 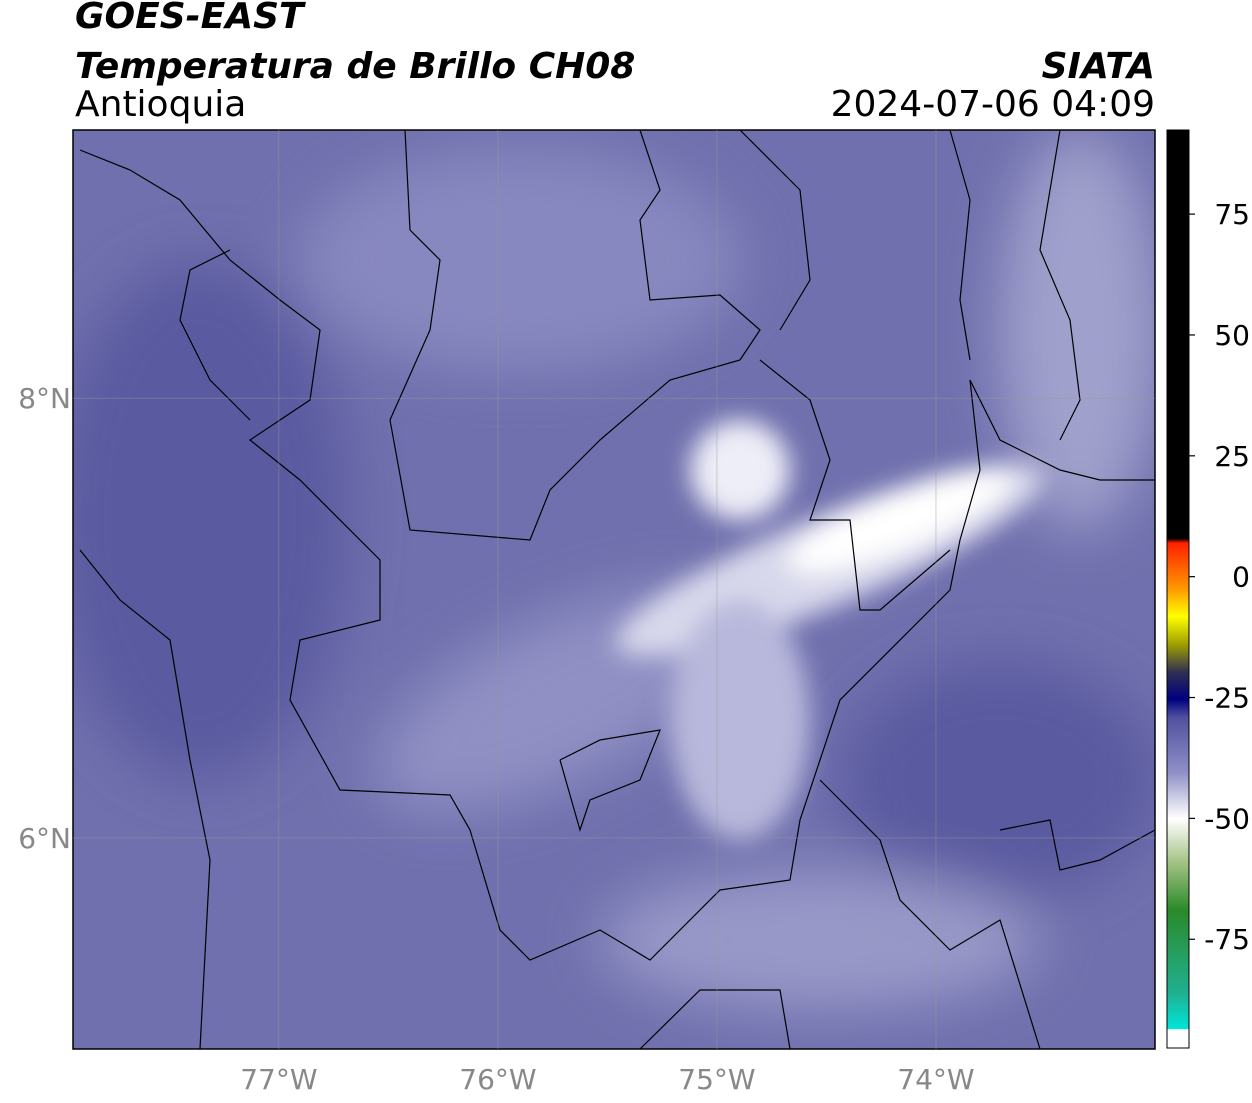 I want to click on colorbar, so click(x=1178, y=589).